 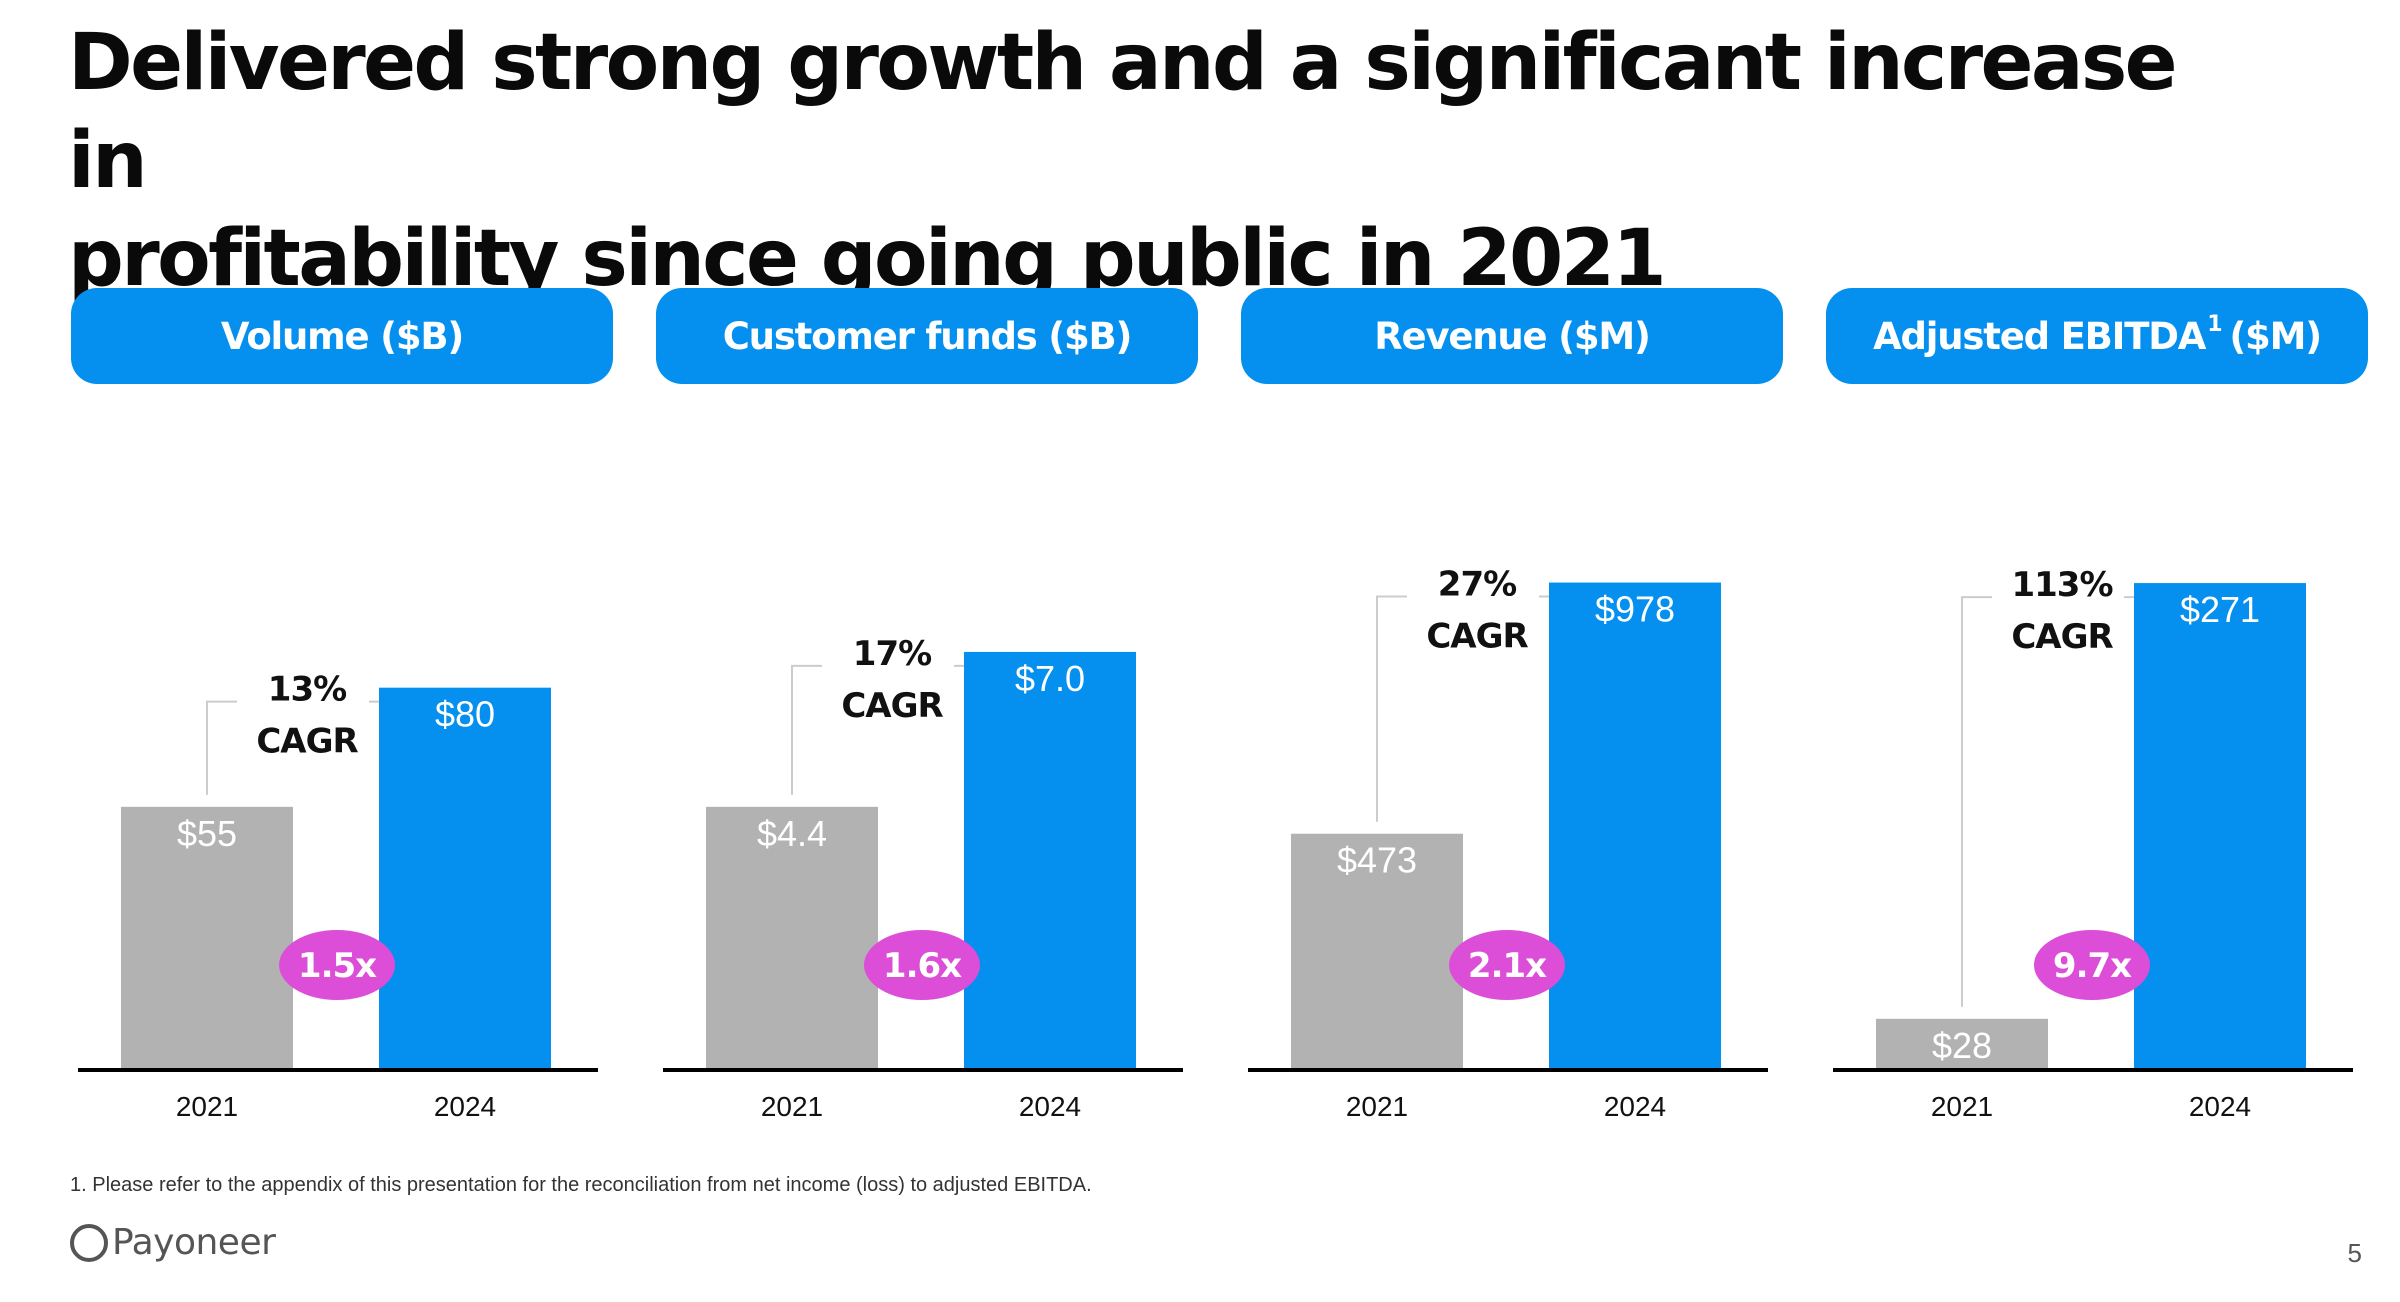 I want to click on customer-funds-bar-2021, so click(x=792, y=937).